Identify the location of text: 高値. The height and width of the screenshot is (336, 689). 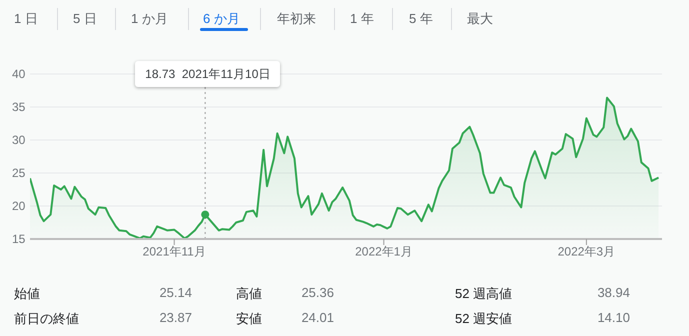
(249, 294).